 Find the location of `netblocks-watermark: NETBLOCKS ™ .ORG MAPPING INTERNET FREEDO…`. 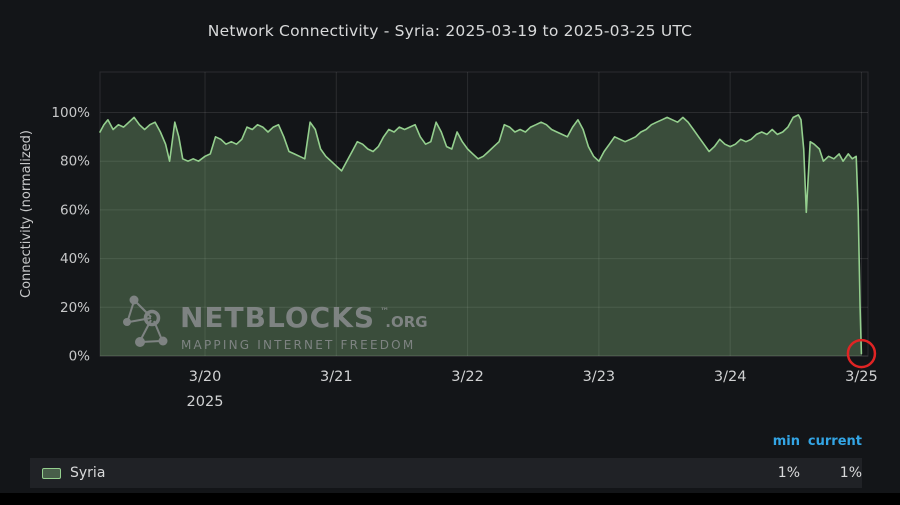

netblocks-watermark: NETBLOCKS ™ .ORG MAPPING INTERNET FREEDO… is located at coordinates (275, 323).